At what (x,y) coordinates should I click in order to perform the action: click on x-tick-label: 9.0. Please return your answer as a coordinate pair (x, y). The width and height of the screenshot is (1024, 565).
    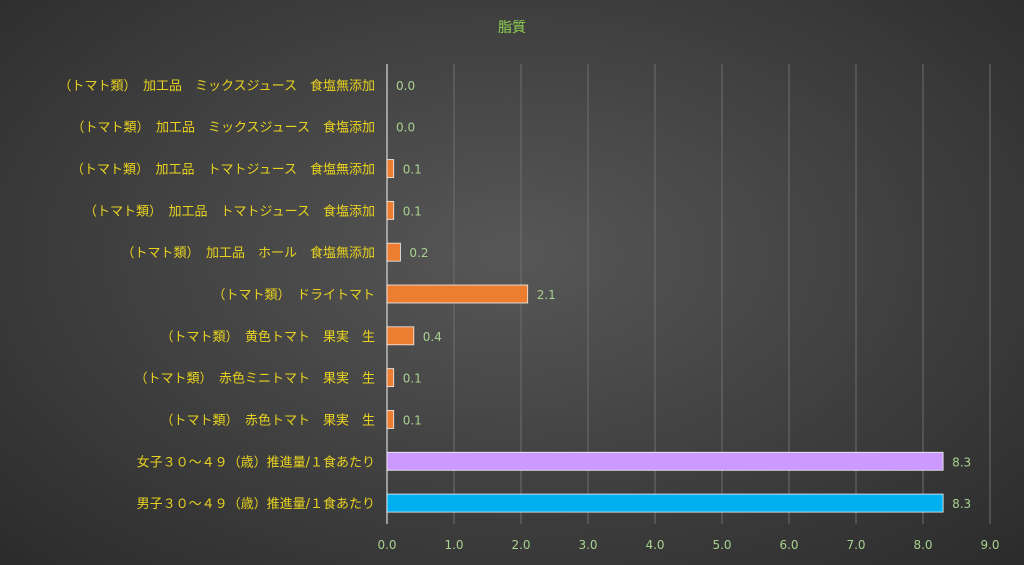
    Looking at the image, I should click on (989, 545).